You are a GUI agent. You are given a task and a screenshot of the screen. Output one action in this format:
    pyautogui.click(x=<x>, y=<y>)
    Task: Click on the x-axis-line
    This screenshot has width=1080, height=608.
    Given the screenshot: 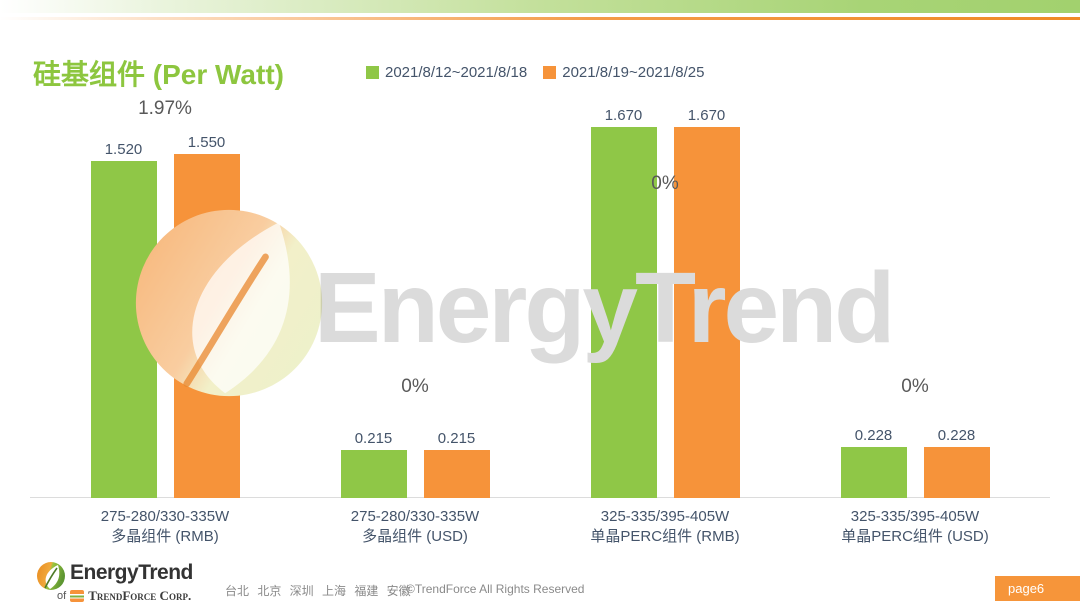 What is the action you would take?
    pyautogui.click(x=540, y=497)
    